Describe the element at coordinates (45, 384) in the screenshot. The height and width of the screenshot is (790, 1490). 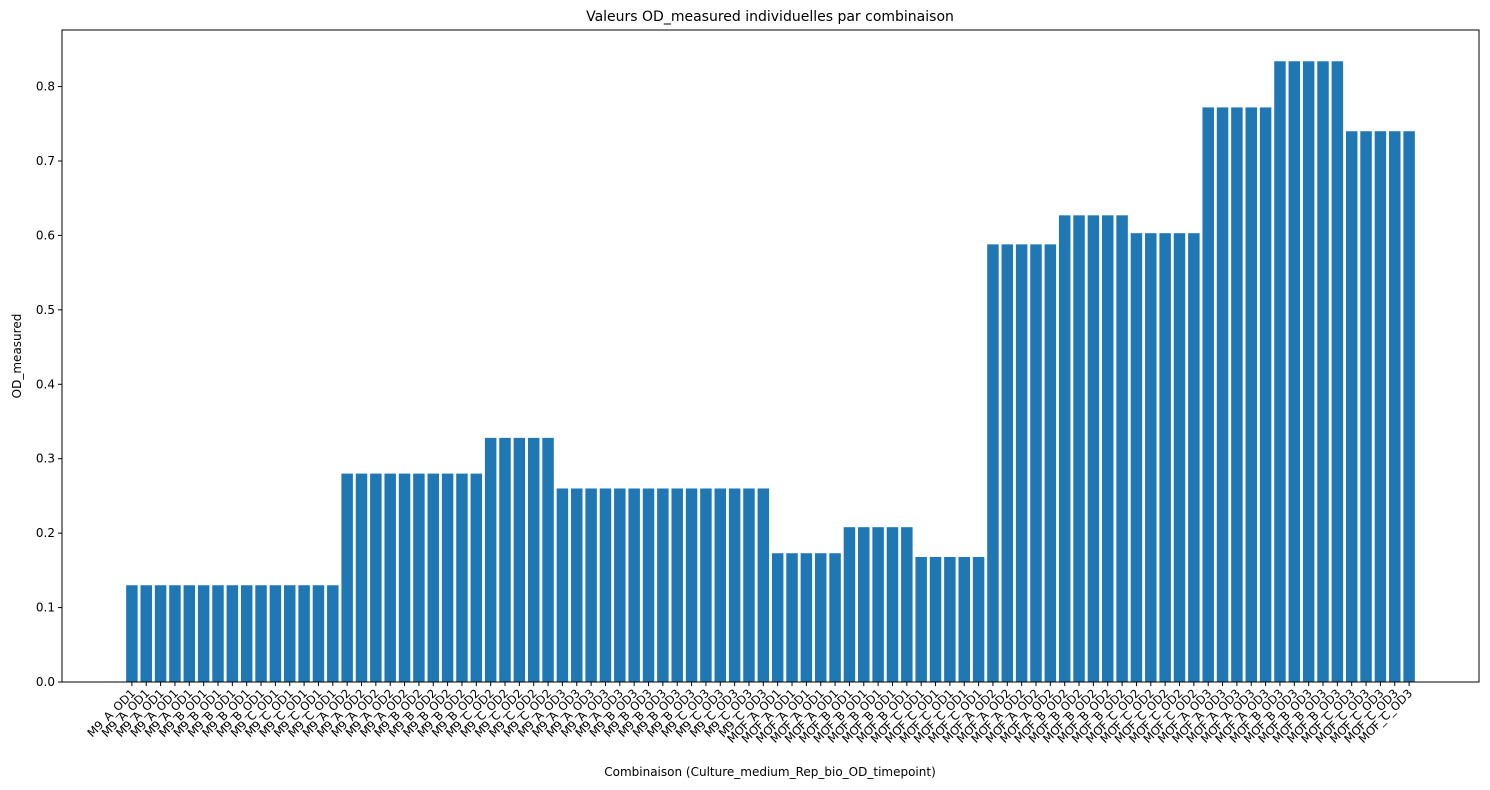
I see `y-tick-label: 0.4` at that location.